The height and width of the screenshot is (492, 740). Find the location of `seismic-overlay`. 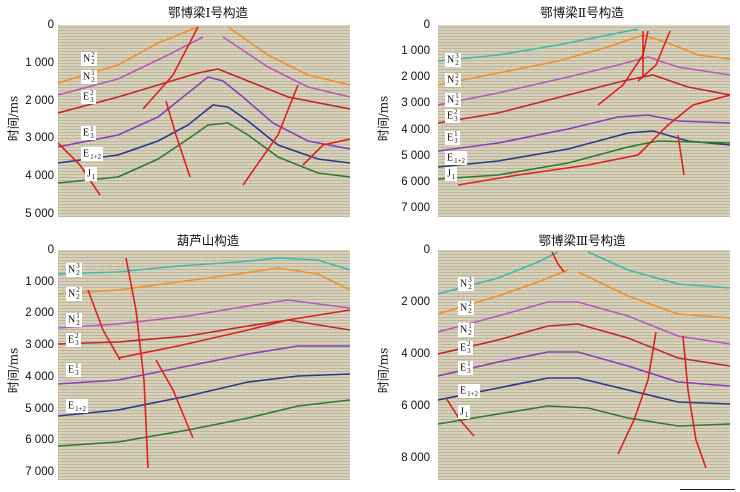

seismic-overlay is located at coordinates (204, 111).